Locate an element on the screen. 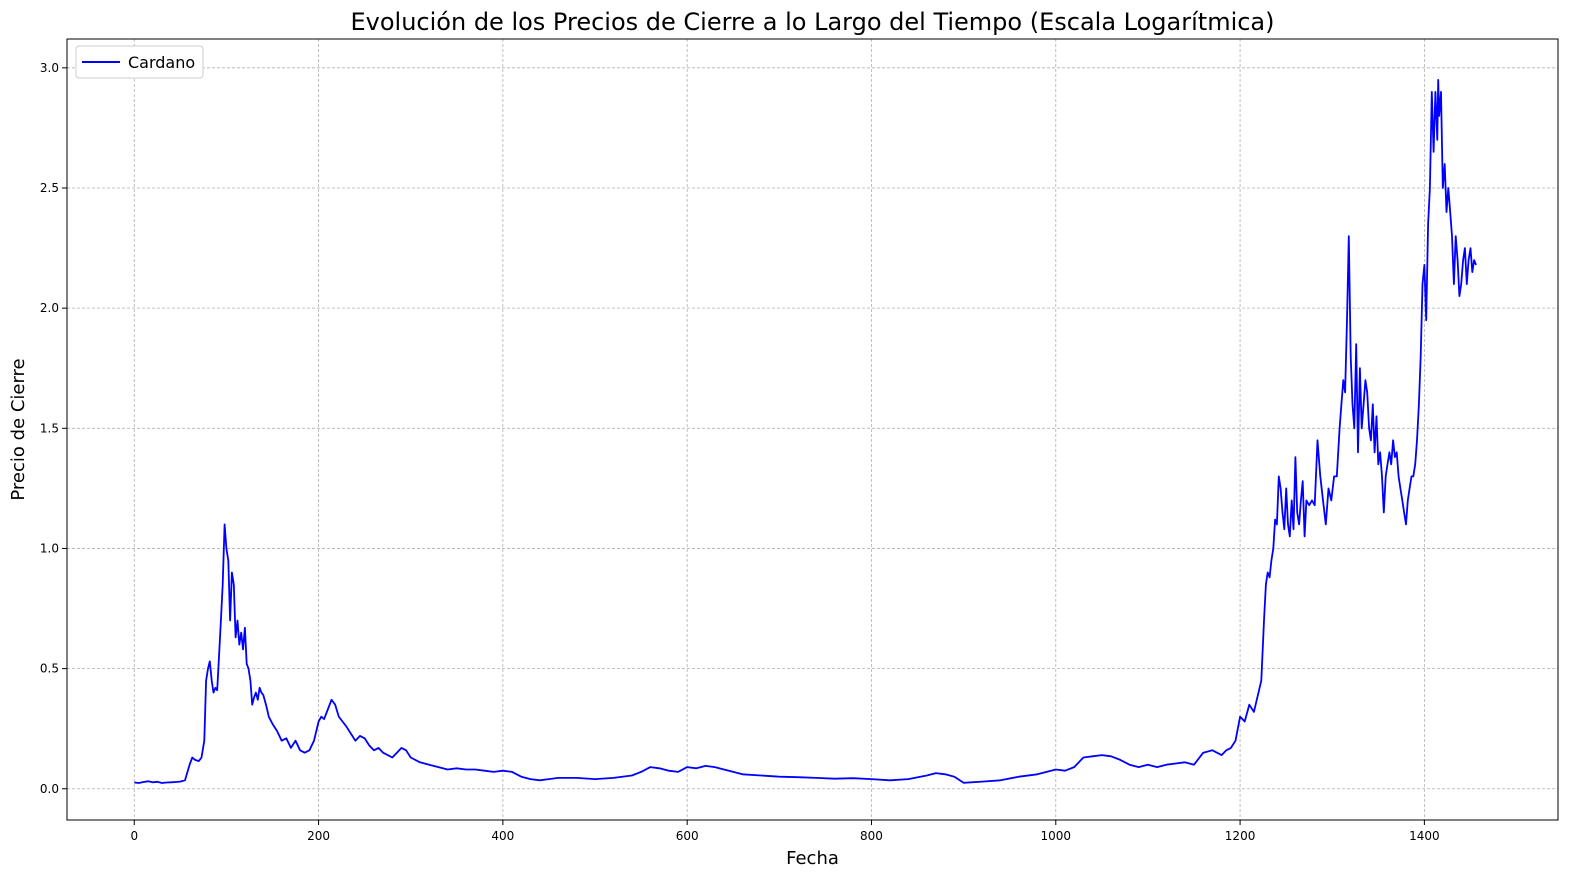 The image size is (1590, 890). y-axis-ticks: 0.0 0.5 1.0 1.5 2.0 2.5 3.0 is located at coordinates (53, 428).